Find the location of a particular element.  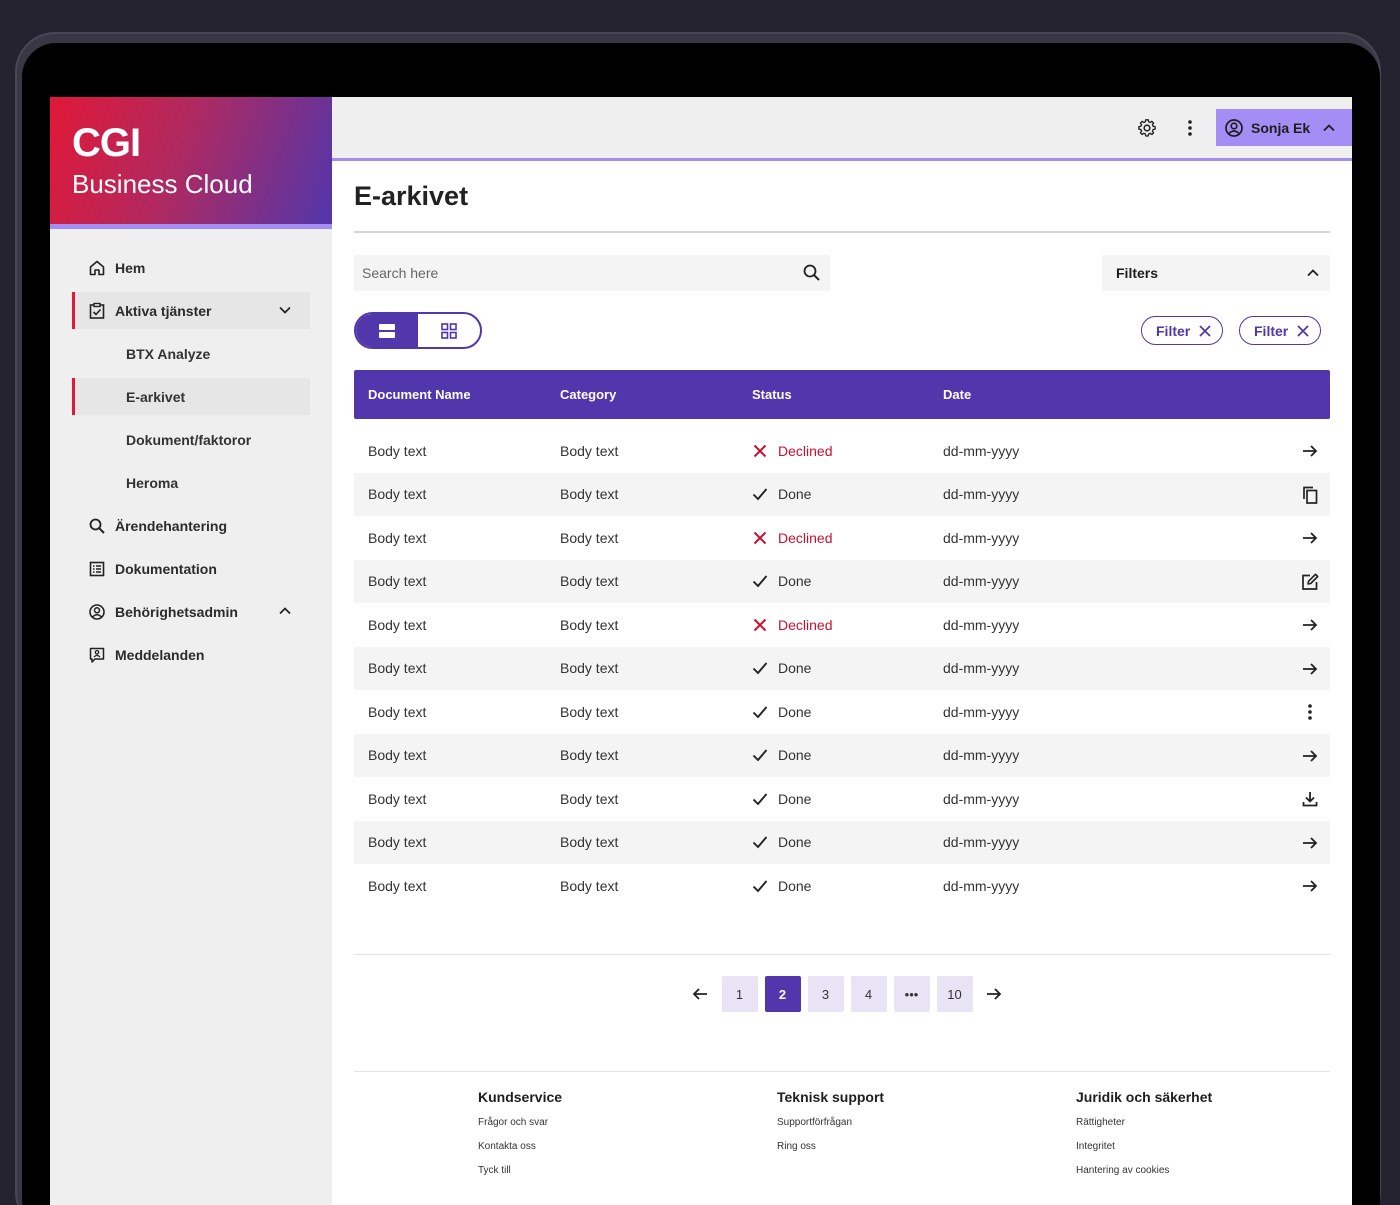

grid-view-icon is located at coordinates (449, 331).